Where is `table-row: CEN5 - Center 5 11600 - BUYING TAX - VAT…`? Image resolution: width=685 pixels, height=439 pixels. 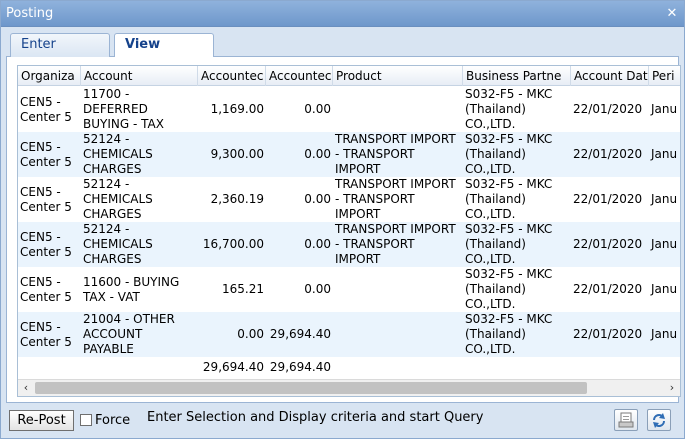 table-row: CEN5 - Center 5 11600 - BUYING TAX - VAT… is located at coordinates (349, 289).